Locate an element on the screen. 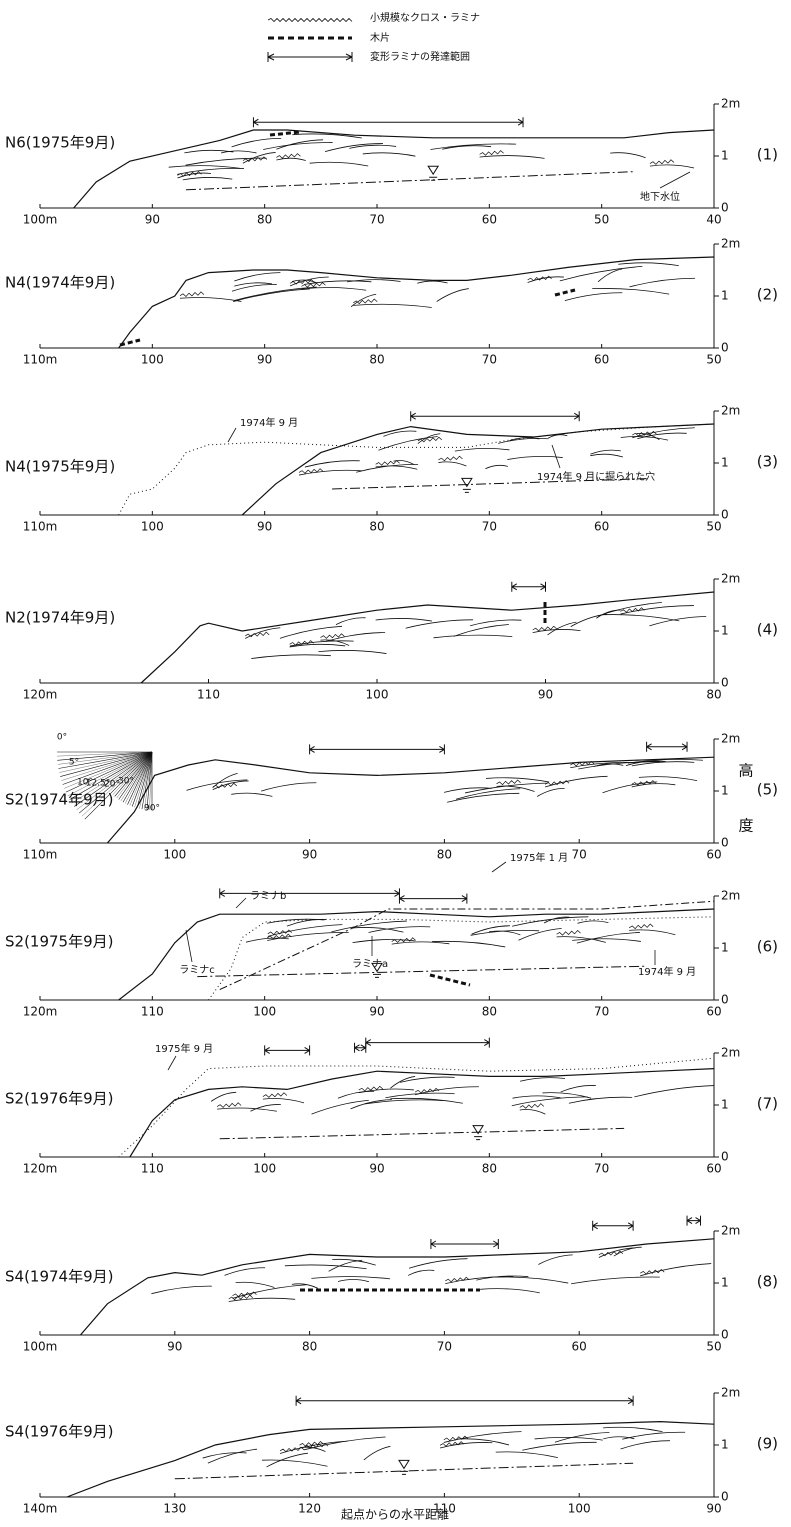  y-axis-title: 度 is located at coordinates (745, 826).